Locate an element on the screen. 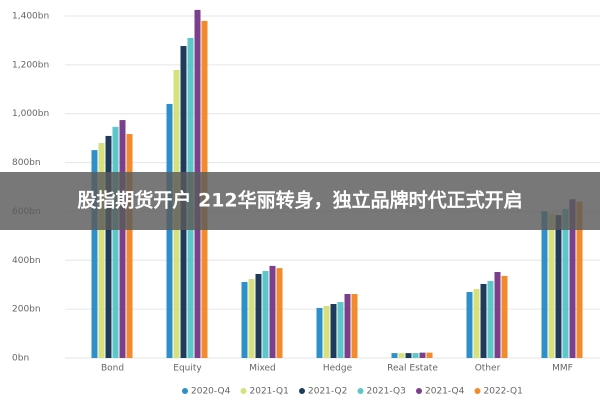 The height and width of the screenshot is (400, 600). legend-label: 2022-Q1 is located at coordinates (503, 392).